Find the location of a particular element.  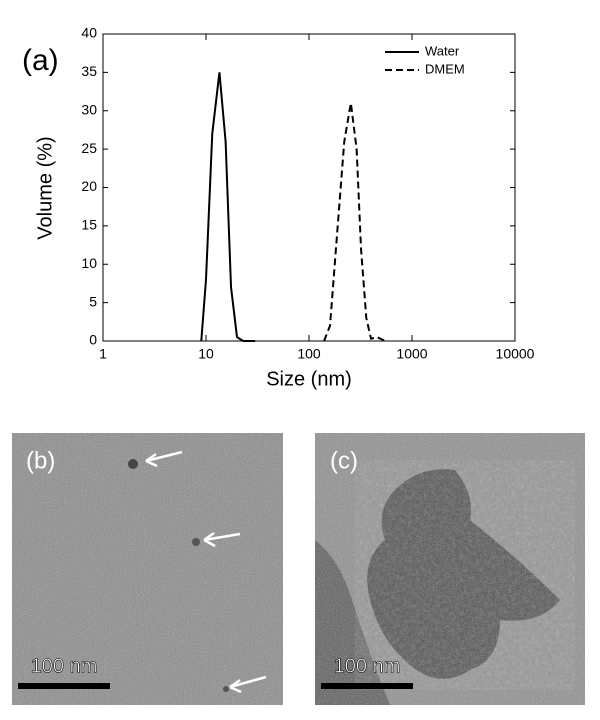

x-axis-label: Size (nm) is located at coordinates (309, 379).